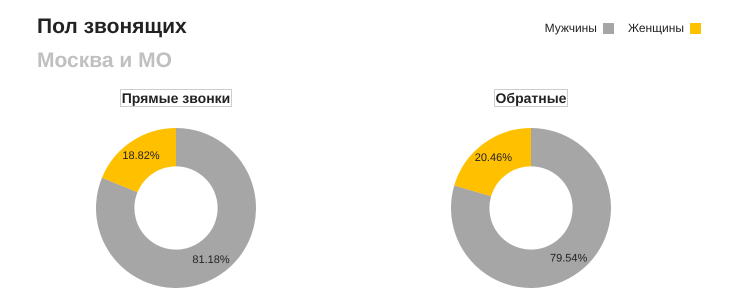 The image size is (735, 305). What do you see at coordinates (656, 28) in the screenshot?
I see `legend-label: Женщины` at bounding box center [656, 28].